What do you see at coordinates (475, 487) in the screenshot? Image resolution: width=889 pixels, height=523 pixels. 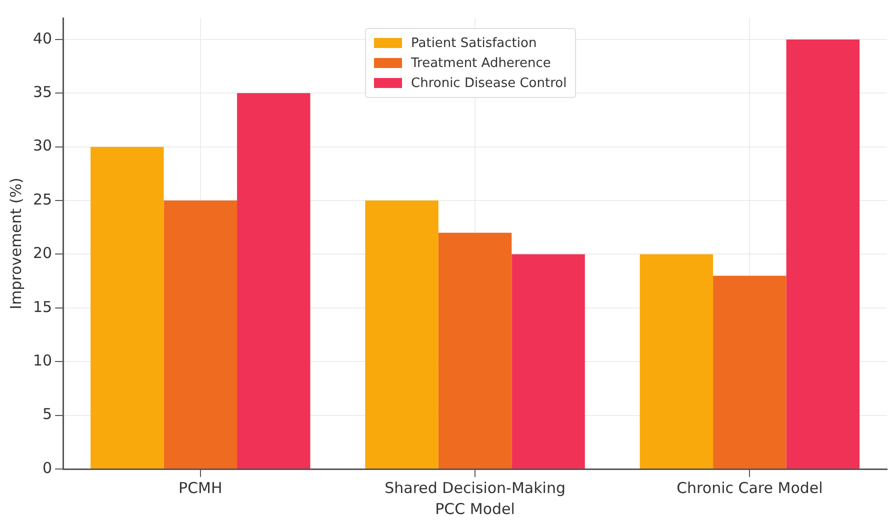 I see `x-tick-label: Shared Decision-Making` at bounding box center [475, 487].